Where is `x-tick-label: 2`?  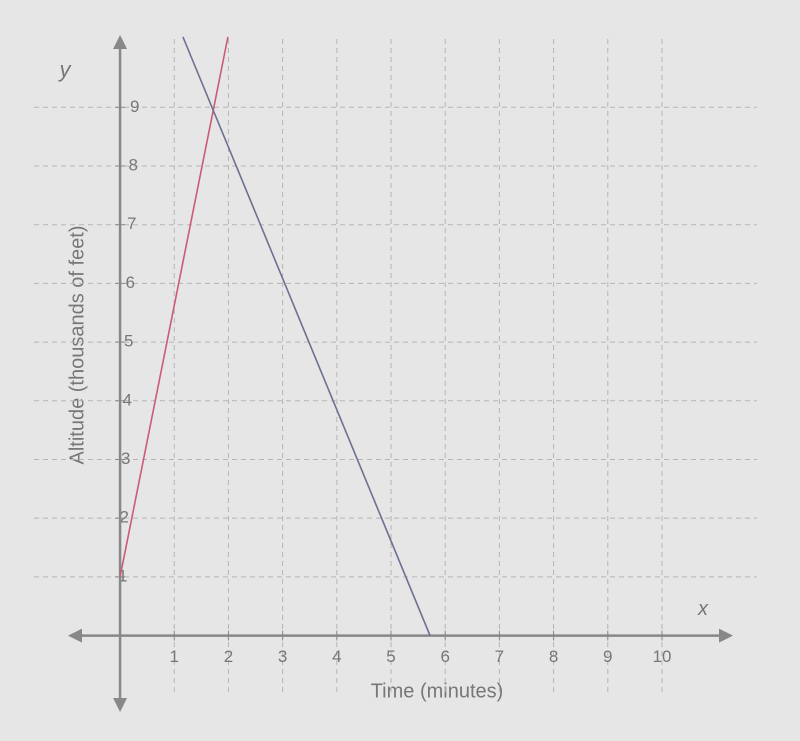 x-tick-label: 2 is located at coordinates (228, 656).